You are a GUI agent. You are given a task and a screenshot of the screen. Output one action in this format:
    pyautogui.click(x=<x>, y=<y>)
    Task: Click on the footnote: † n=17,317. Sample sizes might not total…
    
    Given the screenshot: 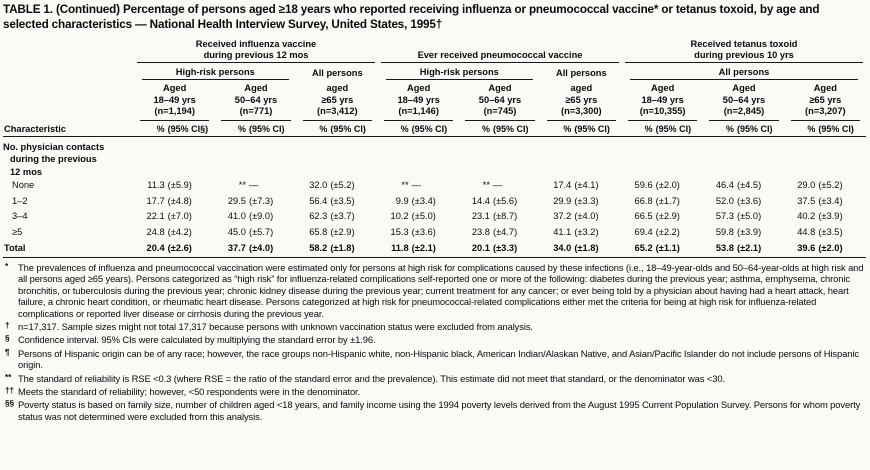 What is the action you would take?
    pyautogui.click(x=434, y=326)
    